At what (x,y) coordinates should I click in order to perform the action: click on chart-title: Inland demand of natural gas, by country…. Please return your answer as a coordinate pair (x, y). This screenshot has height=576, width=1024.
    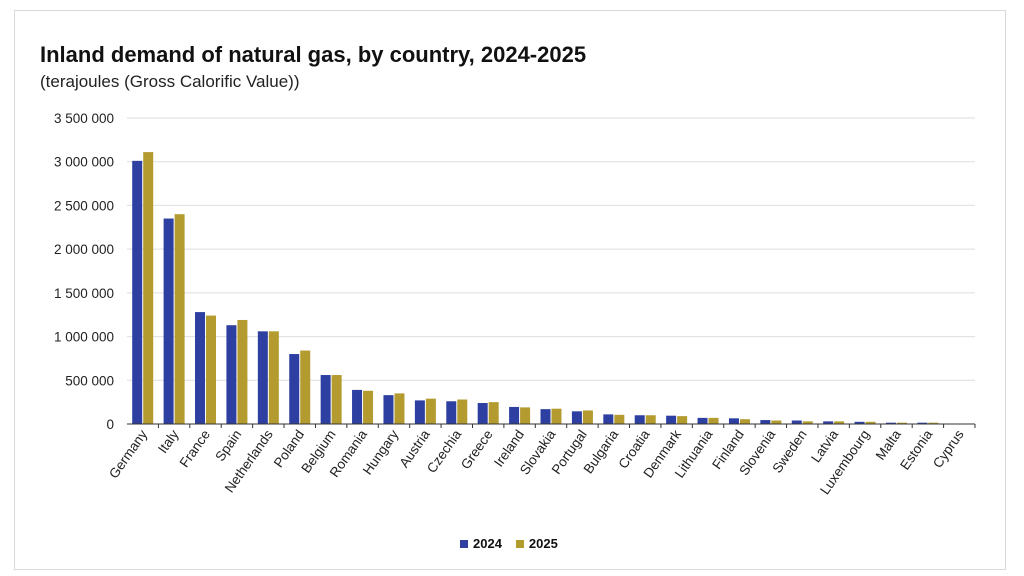
    Looking at the image, I should click on (313, 54).